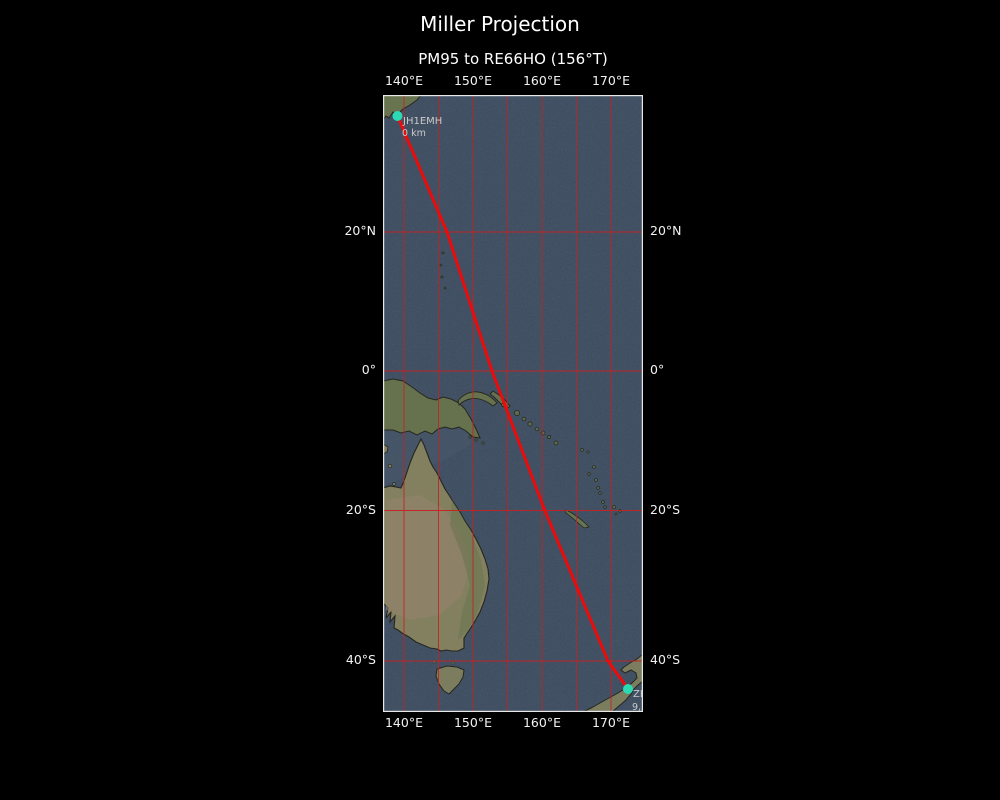 Image resolution: width=1000 pixels, height=800 pixels. I want to click on louisiade-islands, so click(476, 440).